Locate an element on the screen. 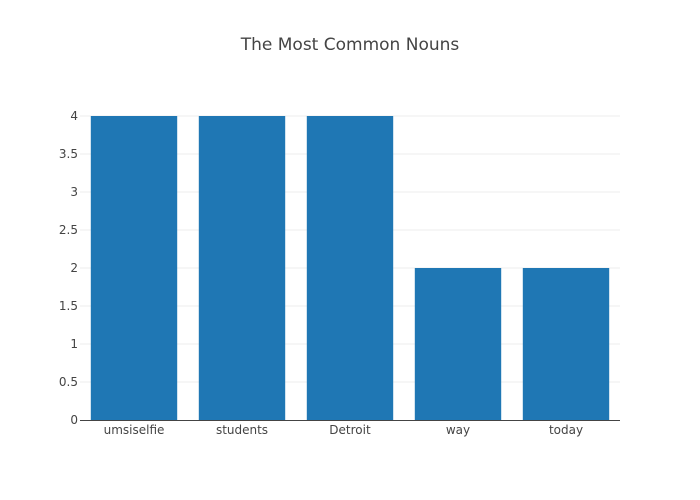  x-tick-label: today is located at coordinates (566, 430).